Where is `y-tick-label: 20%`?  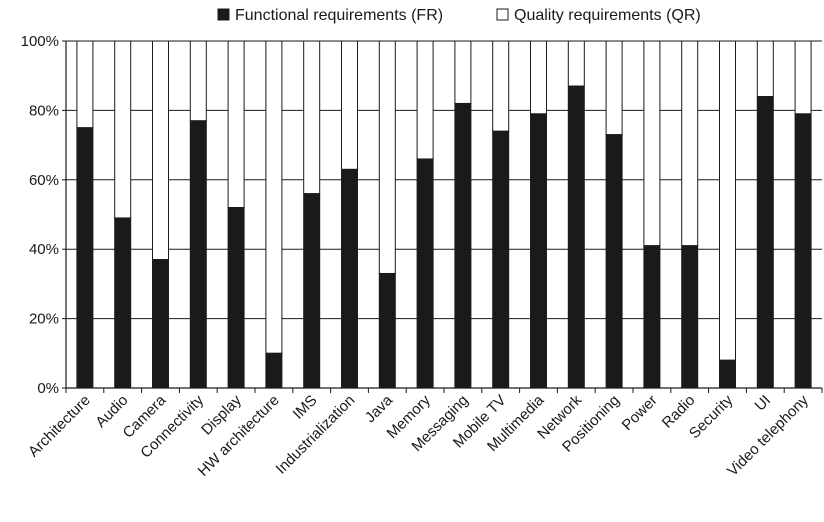
y-tick-label: 20% is located at coordinates (44, 319).